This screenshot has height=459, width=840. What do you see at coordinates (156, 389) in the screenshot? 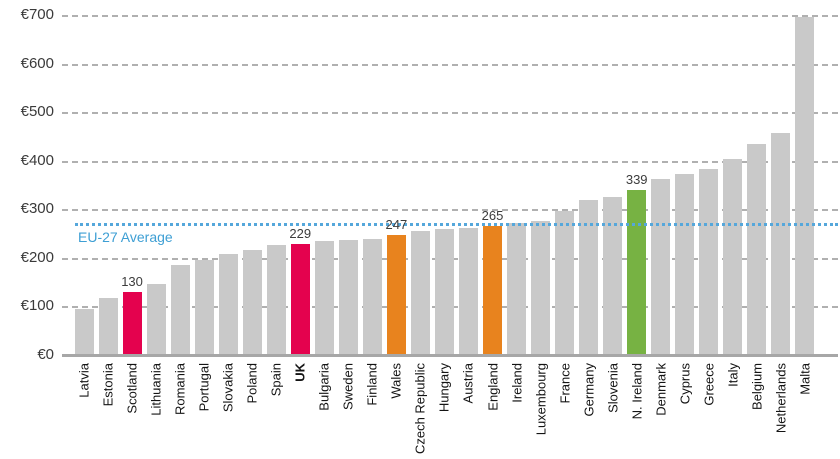
I see `x-label-lithuania: Lithuania` at bounding box center [156, 389].